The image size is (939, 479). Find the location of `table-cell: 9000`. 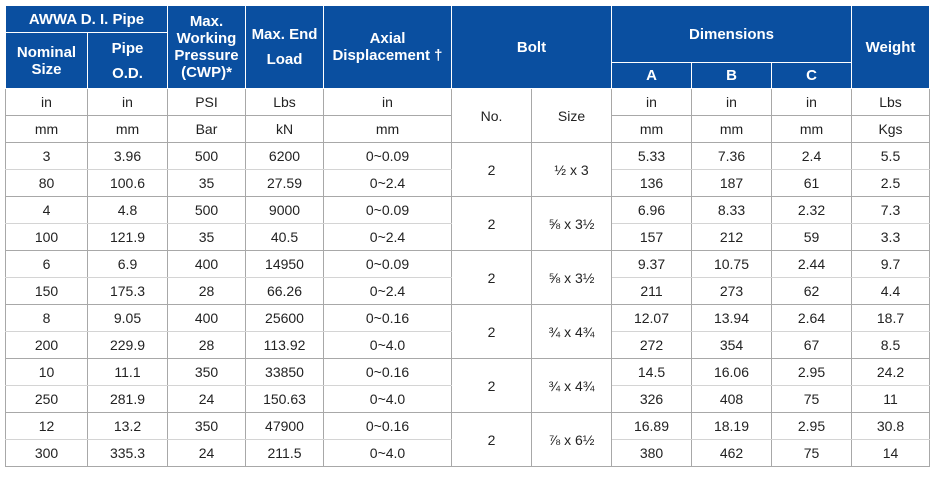

table-cell: 9000 is located at coordinates (284, 210).